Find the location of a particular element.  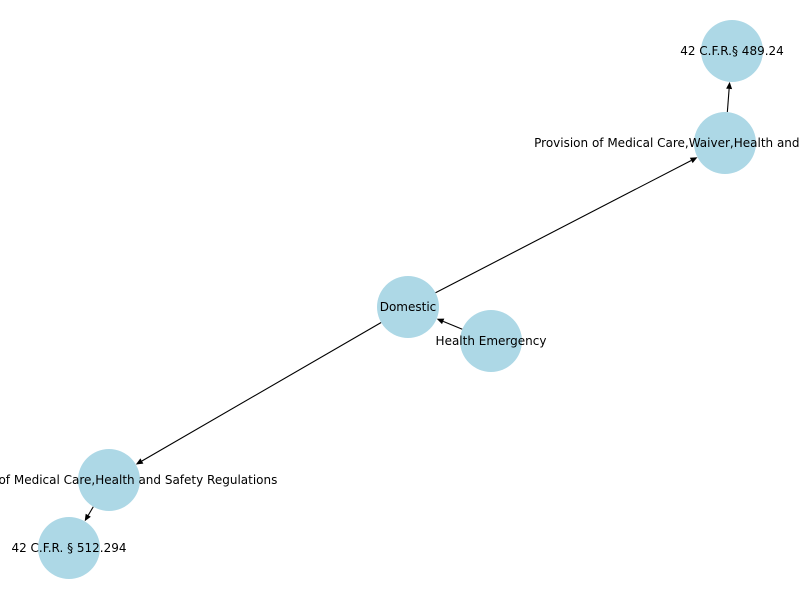

node-provision-of-medical-care-waiver-health-and-safety-regulations is located at coordinates (725, 143).